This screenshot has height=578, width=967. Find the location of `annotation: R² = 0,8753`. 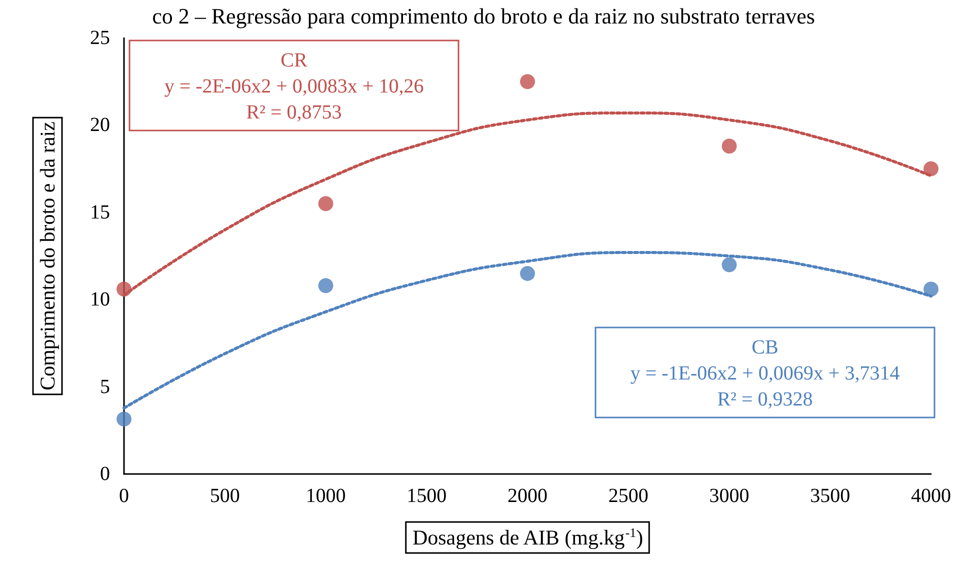

annotation: R² = 0,8753 is located at coordinates (294, 113).